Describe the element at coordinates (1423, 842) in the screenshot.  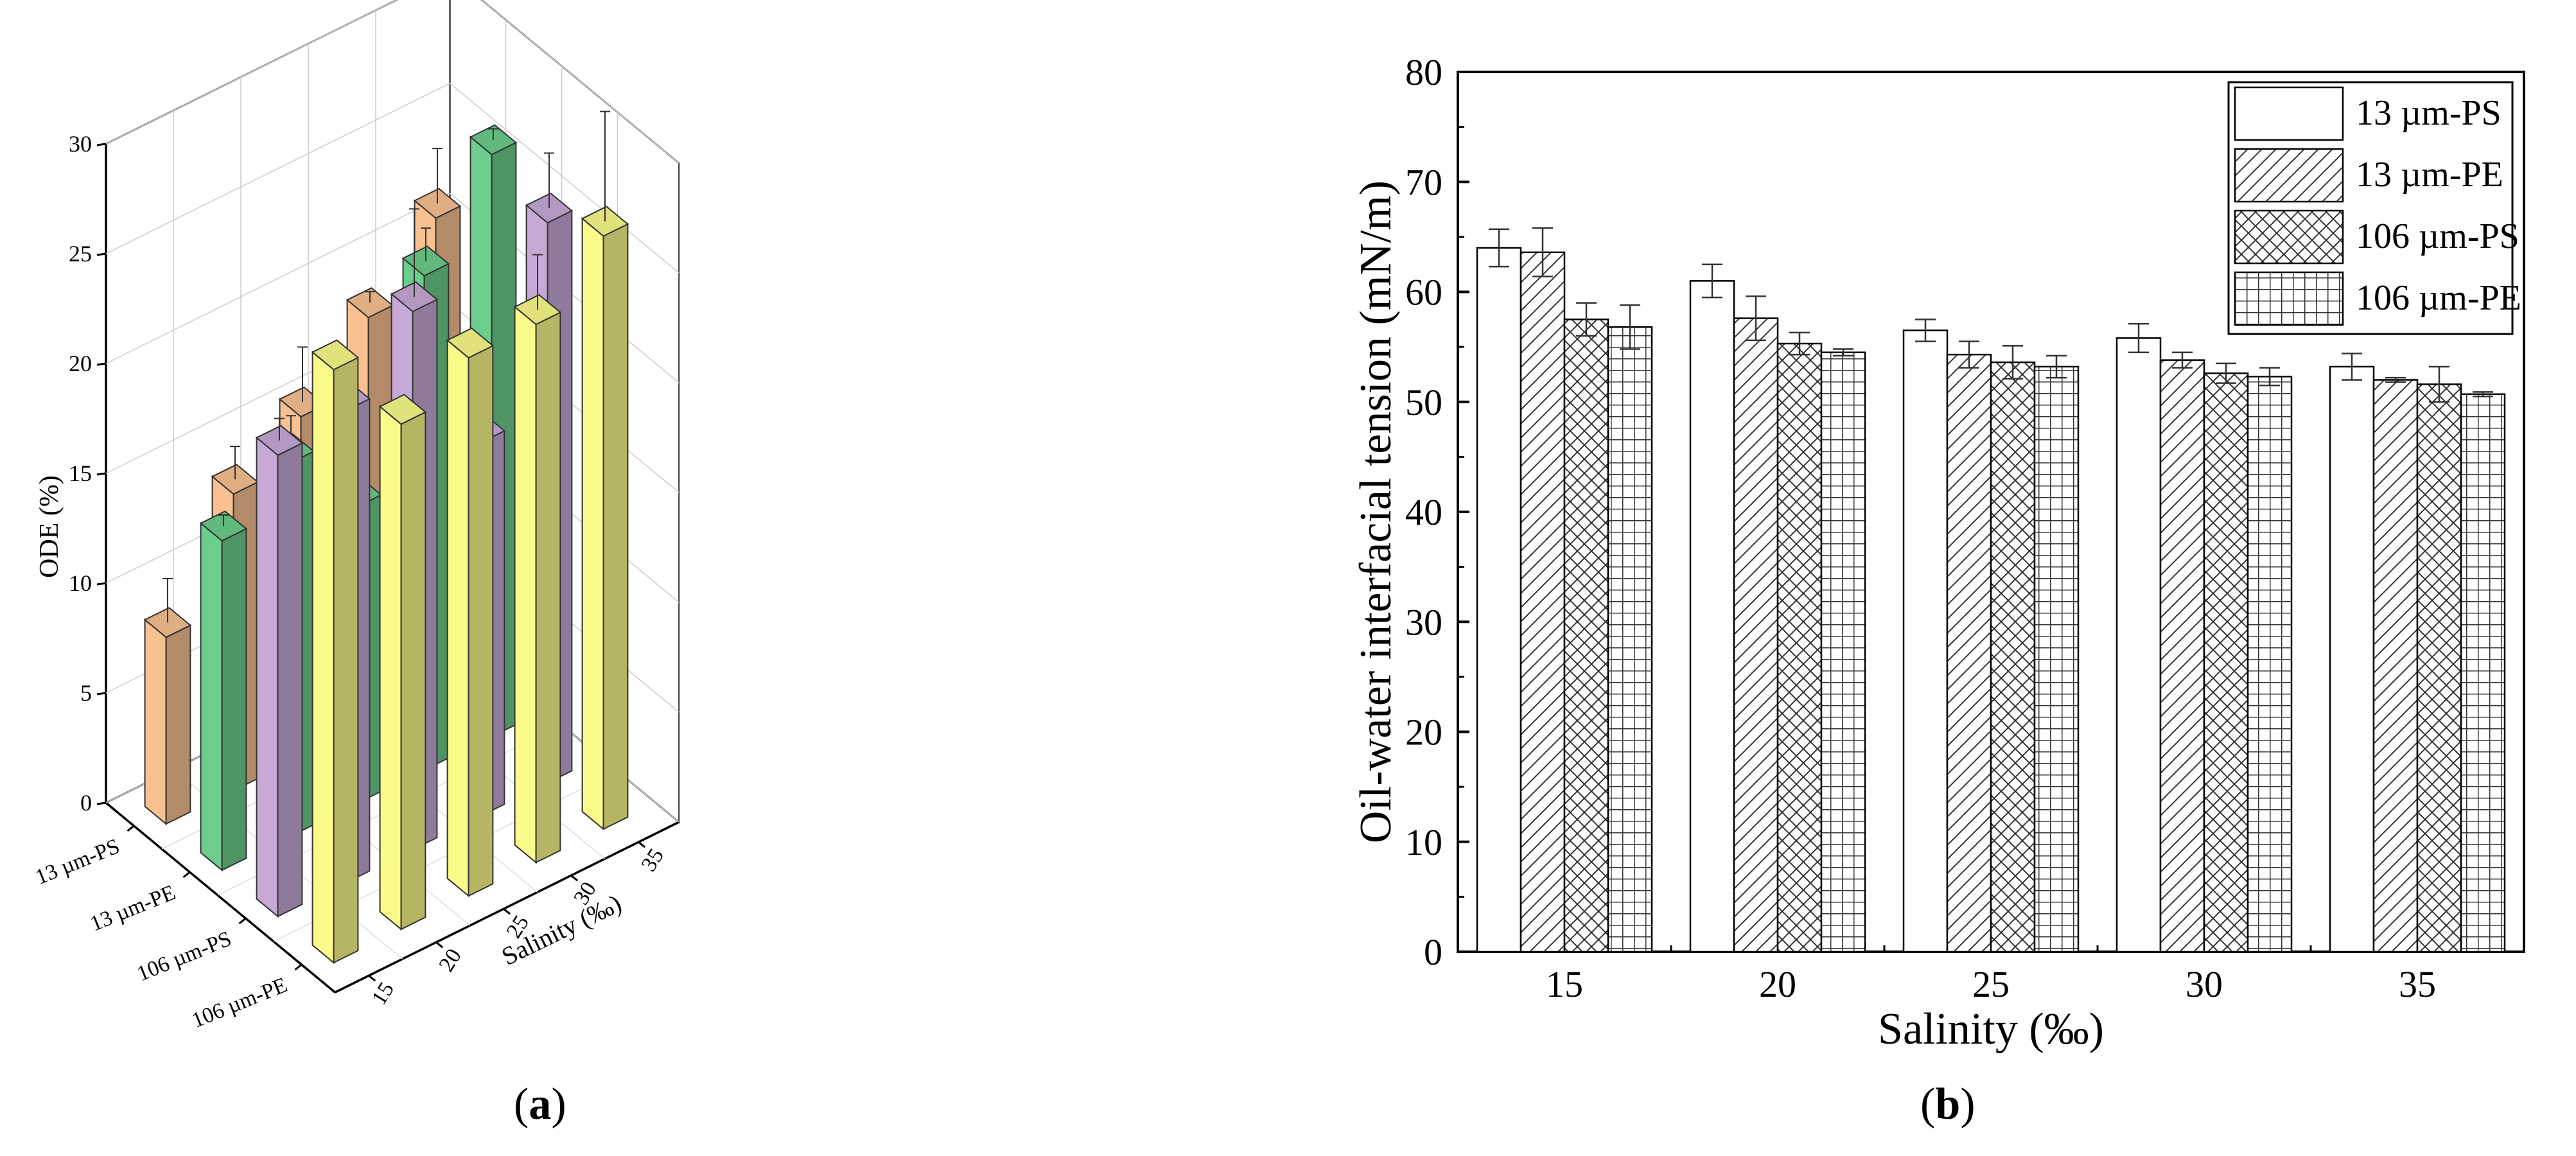
I see `y-tick-label: 10` at that location.